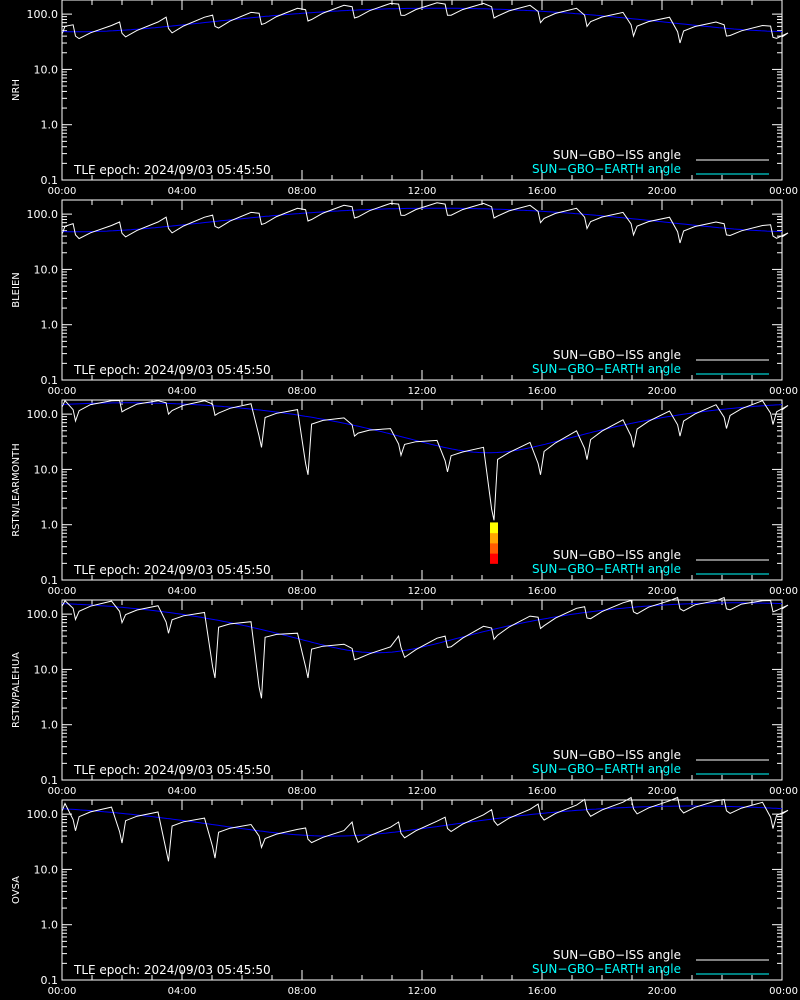  Describe the element at coordinates (16, 490) in the screenshot. I see `y-axis-label: RSTN/LEARMONTH` at that location.